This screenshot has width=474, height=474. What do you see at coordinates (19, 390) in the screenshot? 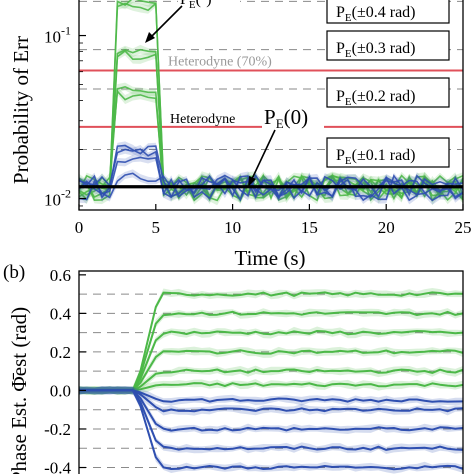
I see `panel-b-ylabel: Phase Est. Φ̄est (rad)` at bounding box center [19, 390].